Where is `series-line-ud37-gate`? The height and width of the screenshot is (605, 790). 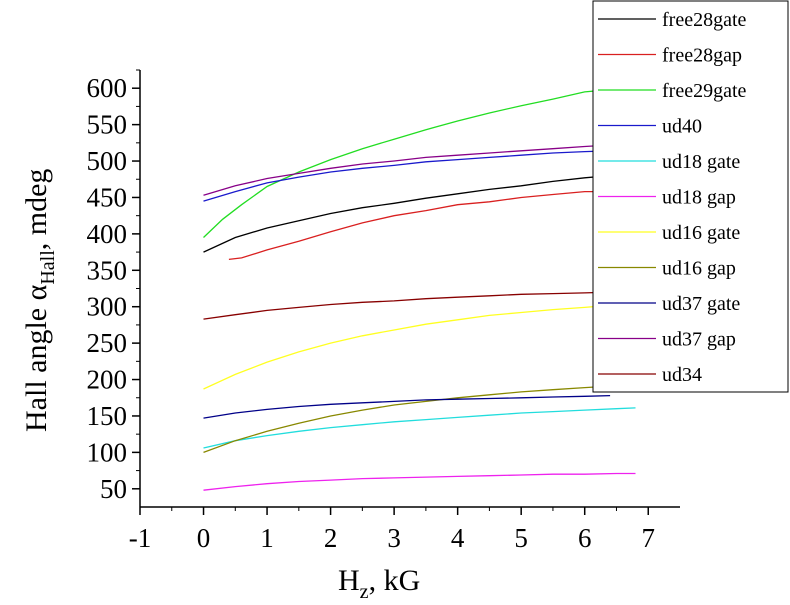 series-line-ud37-gate is located at coordinates (407, 406).